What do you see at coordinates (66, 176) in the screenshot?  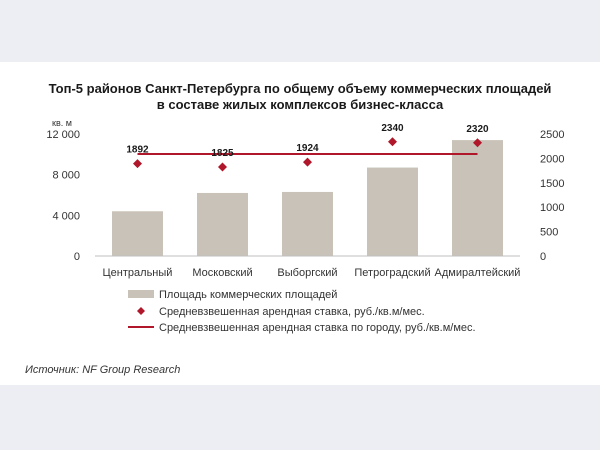 I see `y-left-tick-label: 8 000` at bounding box center [66, 176].